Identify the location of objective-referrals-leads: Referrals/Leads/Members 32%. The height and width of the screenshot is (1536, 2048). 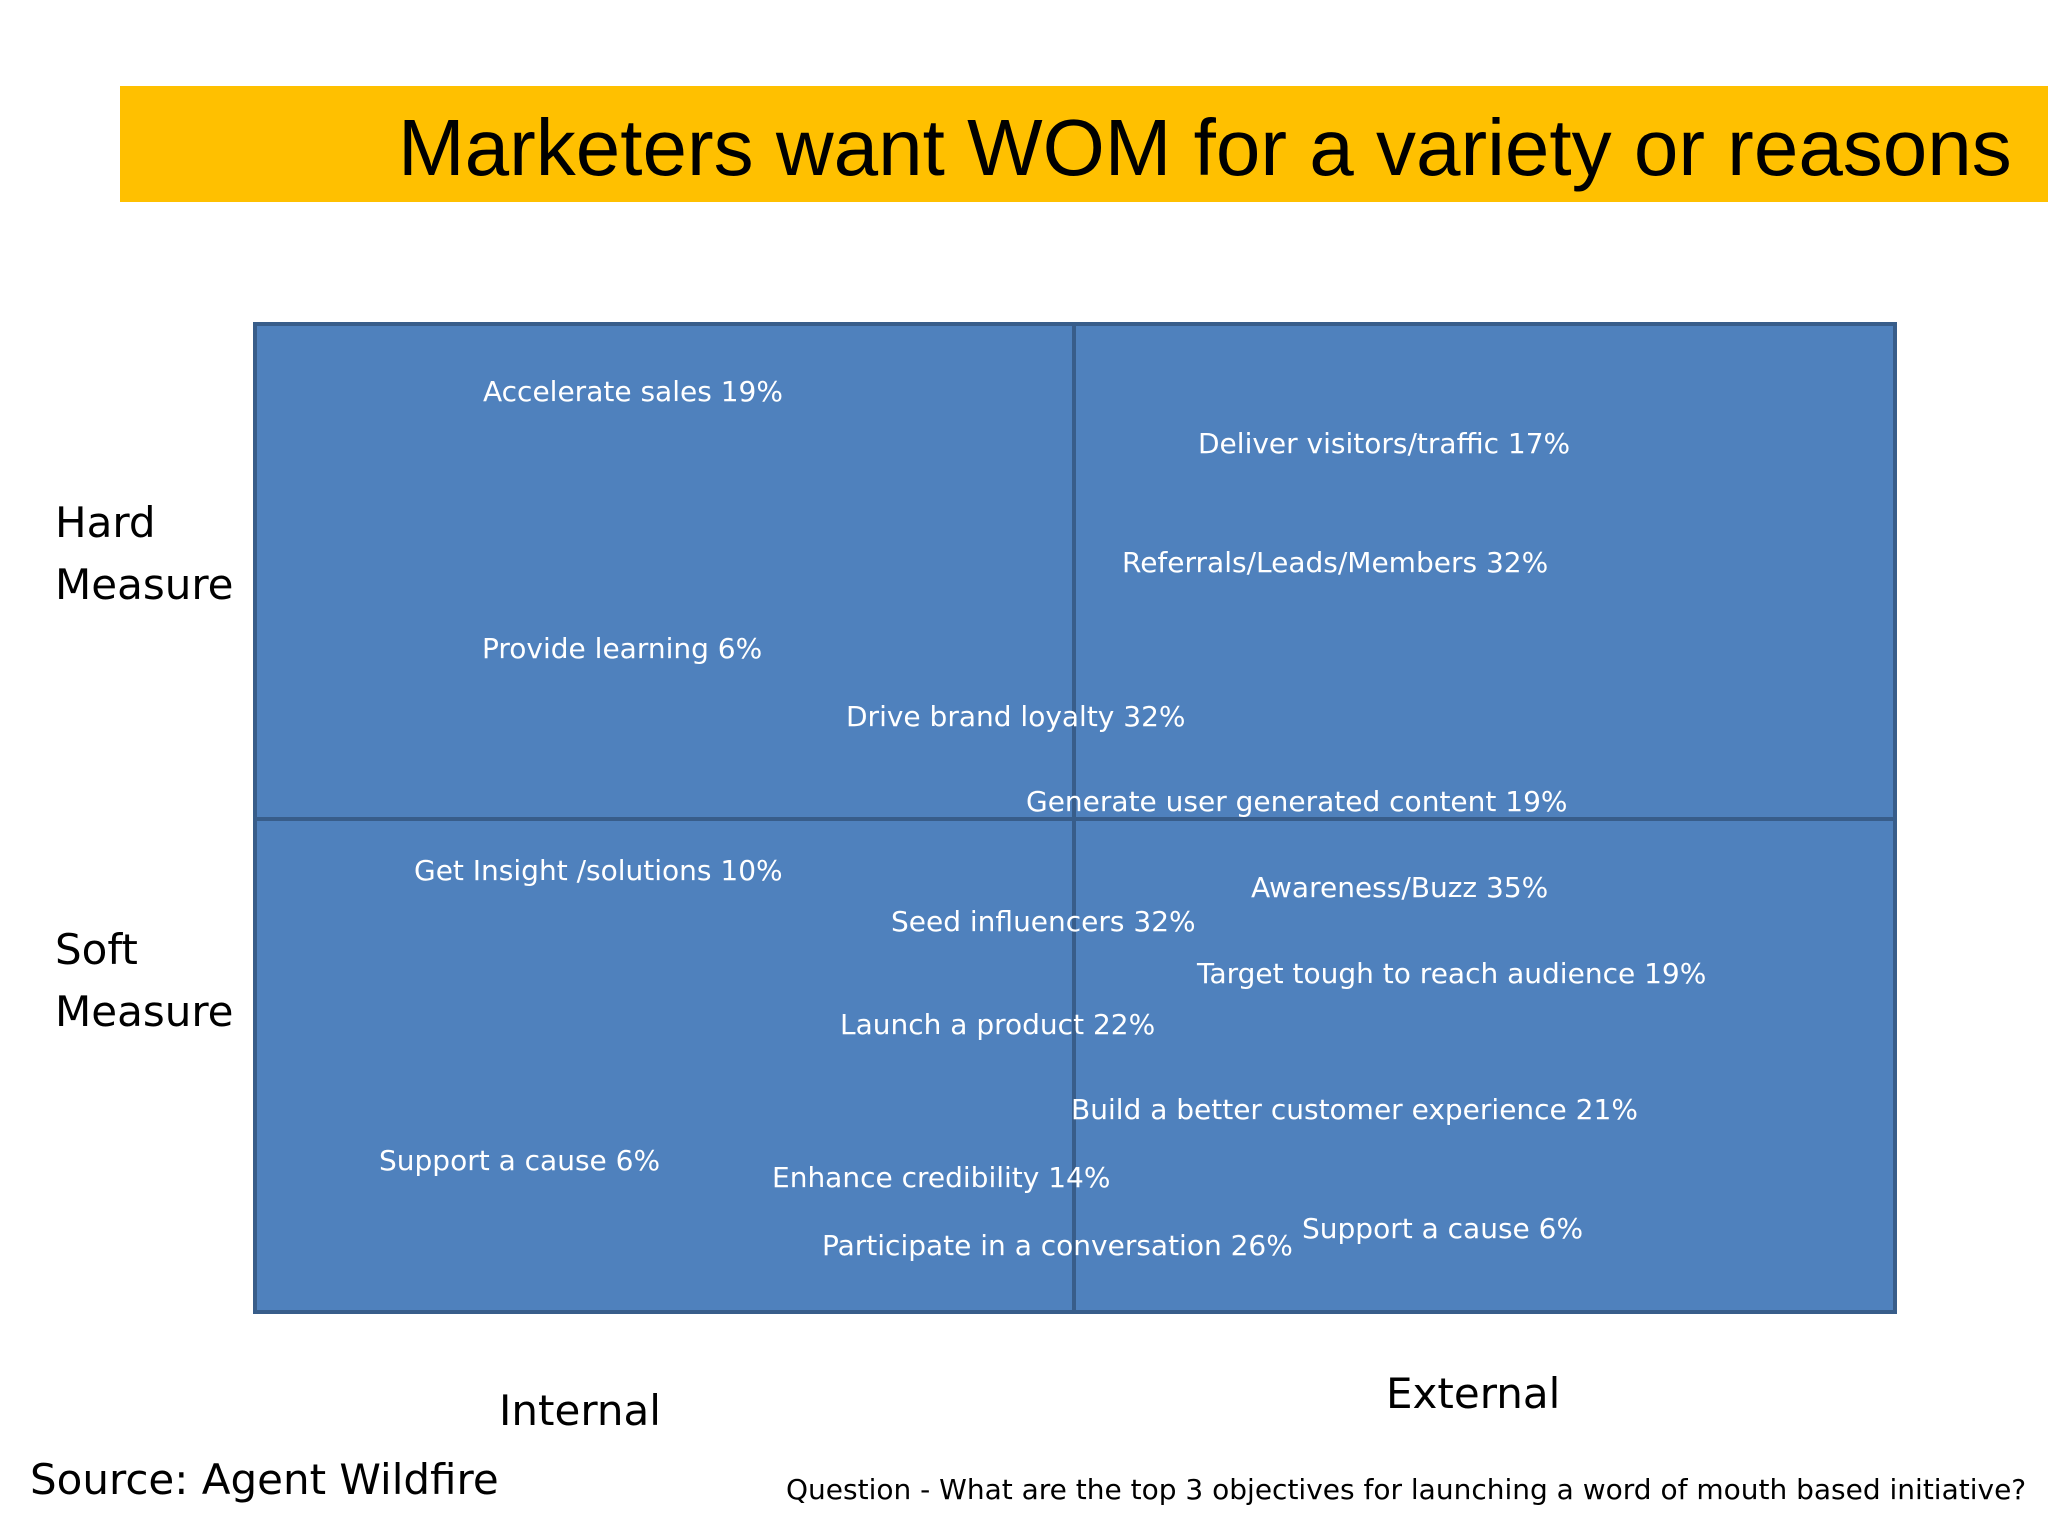
(1335, 562).